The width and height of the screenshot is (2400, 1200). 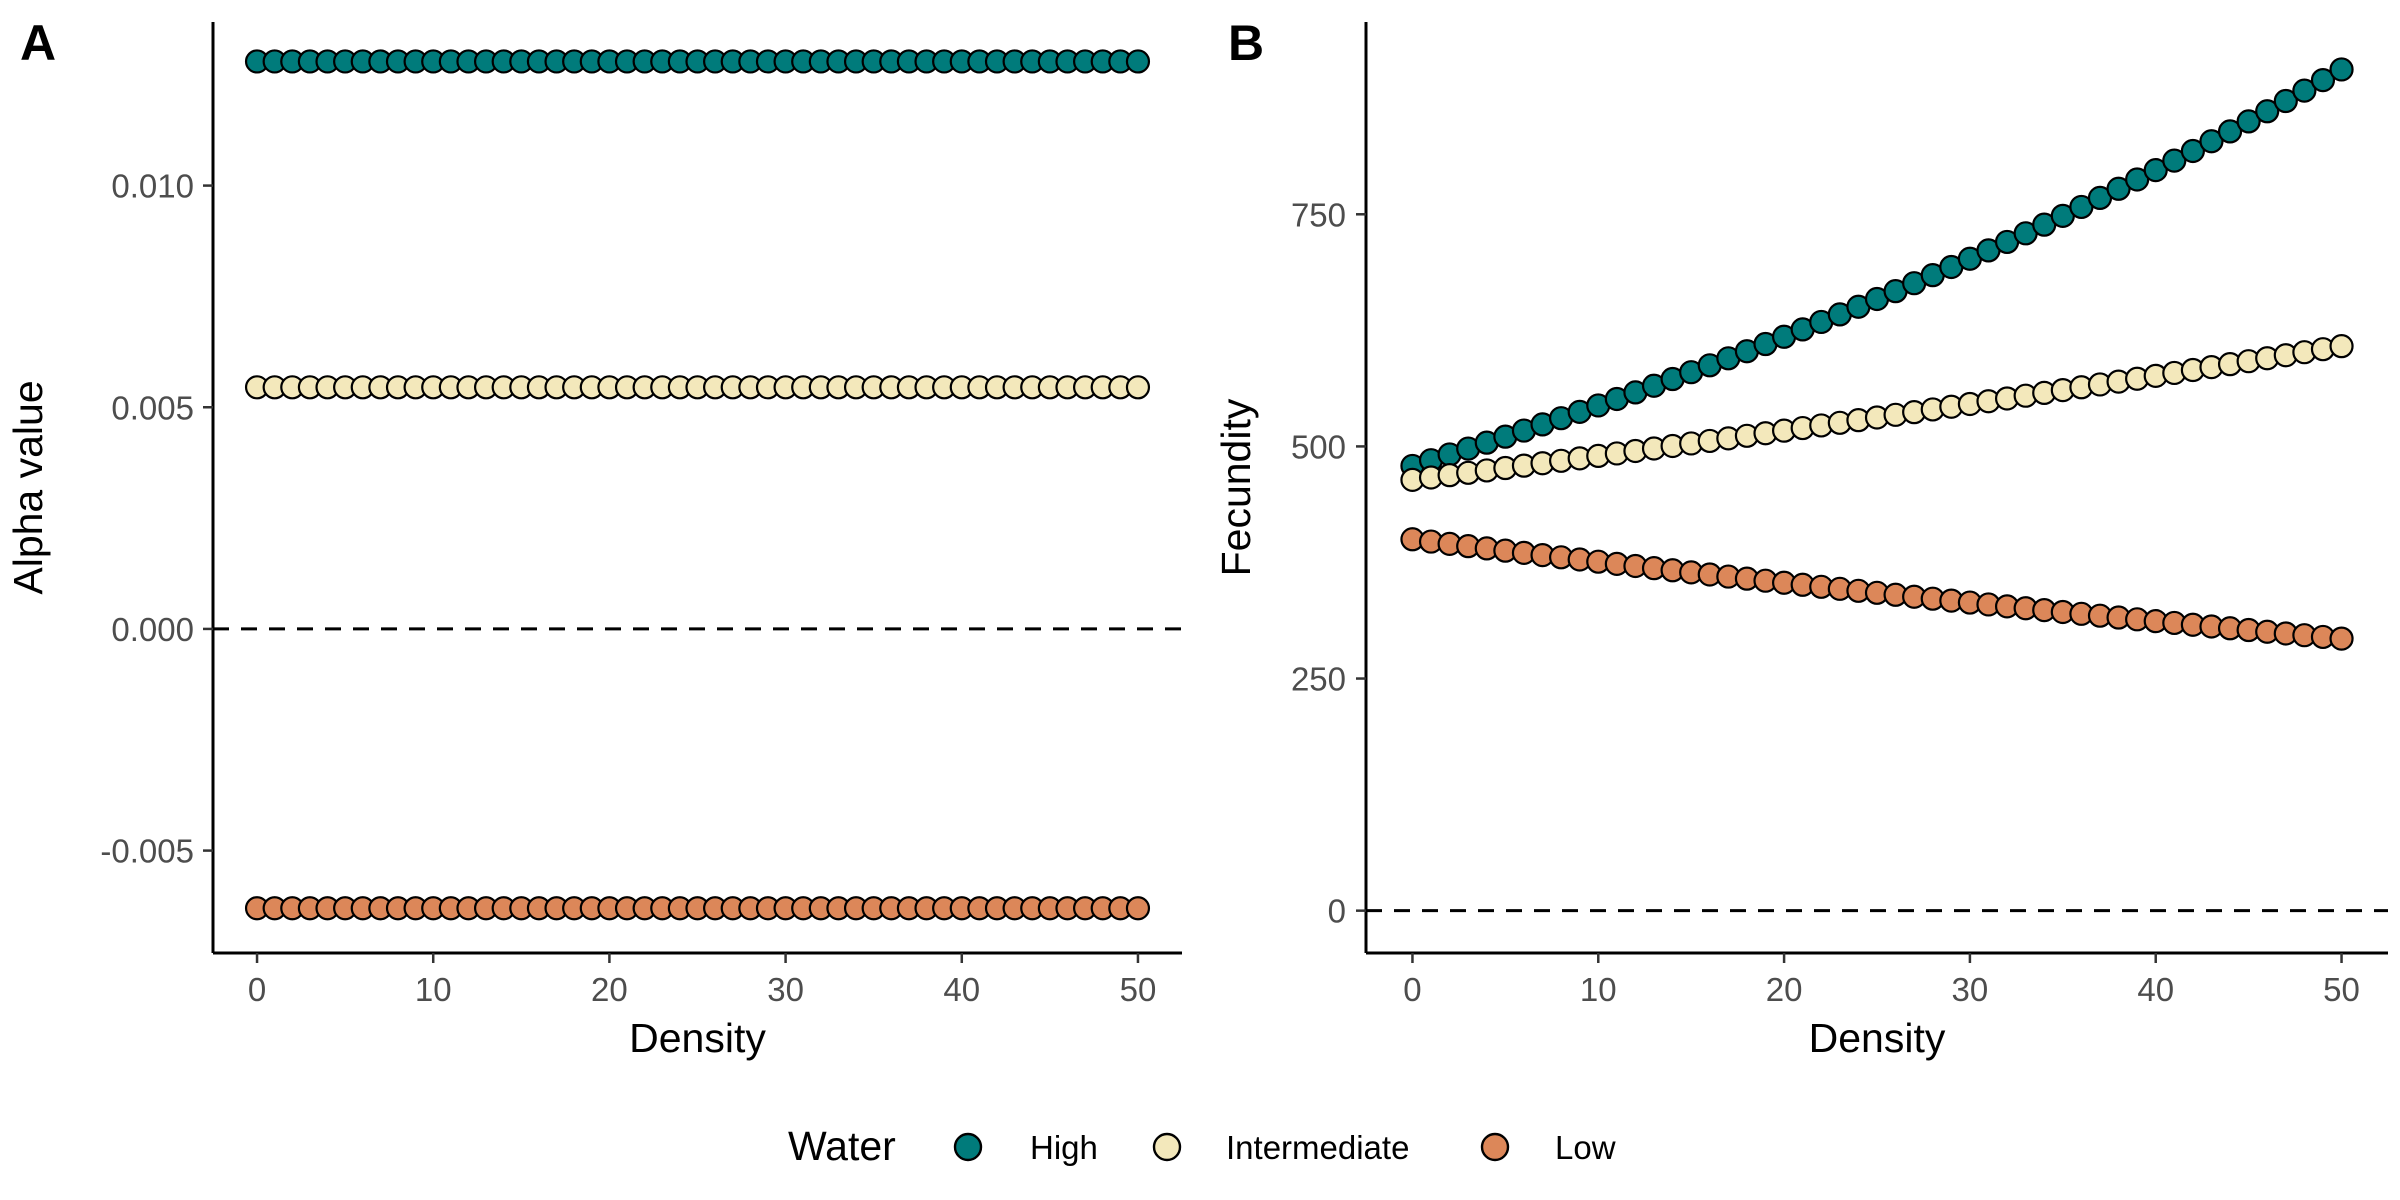 What do you see at coordinates (842, 1146) in the screenshot?
I see `legend-title: Water` at bounding box center [842, 1146].